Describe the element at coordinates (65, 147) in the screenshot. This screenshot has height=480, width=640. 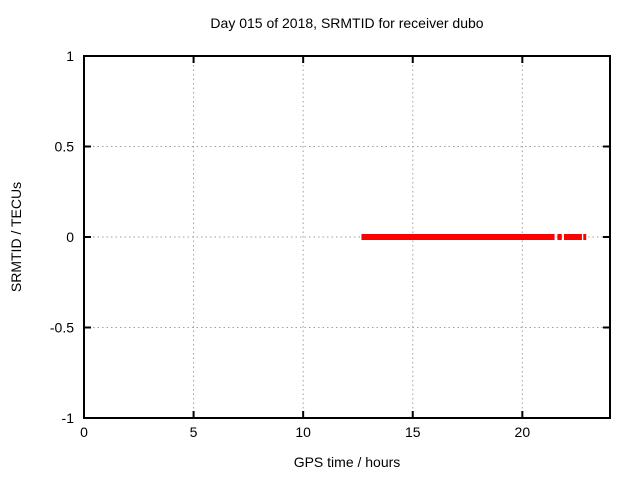
I see `y-tick-label: 0.5` at that location.